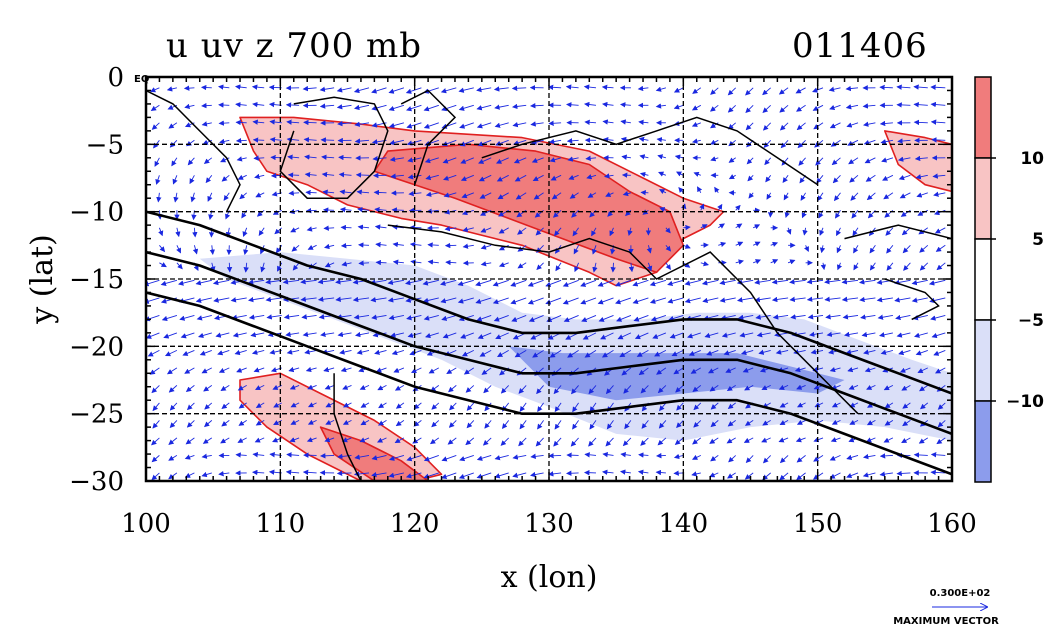  Describe the element at coordinates (294, 46) in the screenshot. I see `chart-title: u uv z 700 mb` at that location.